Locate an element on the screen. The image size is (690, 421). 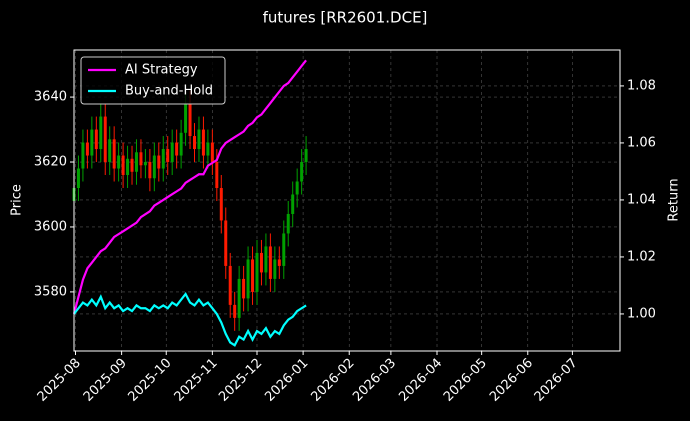
y-tick-label: 3640 is located at coordinates (50, 97).